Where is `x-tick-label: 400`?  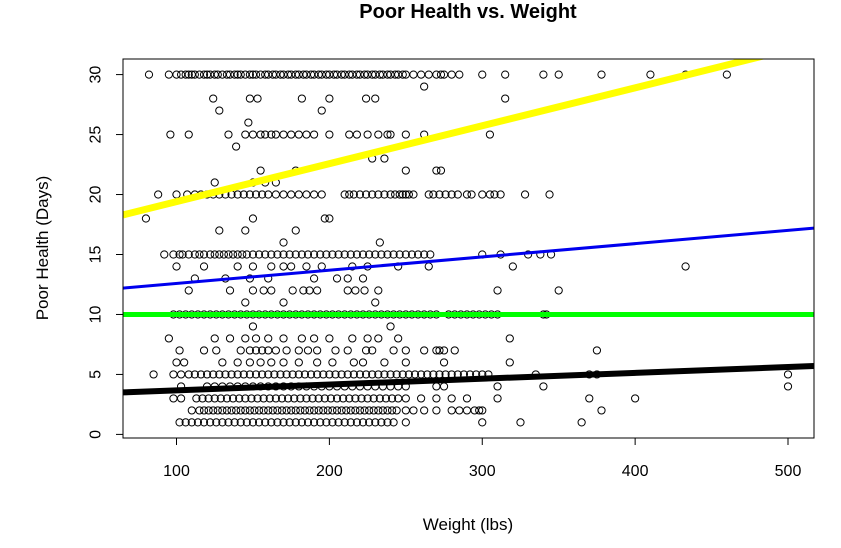 x-tick-label: 400 is located at coordinates (635, 471).